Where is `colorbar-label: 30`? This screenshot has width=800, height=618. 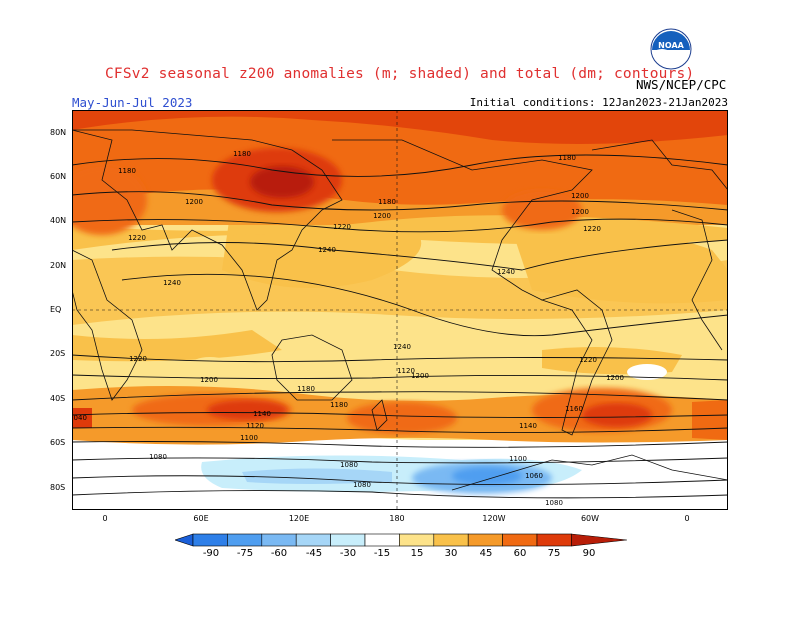
colorbar-label: 30 is located at coordinates (451, 553).